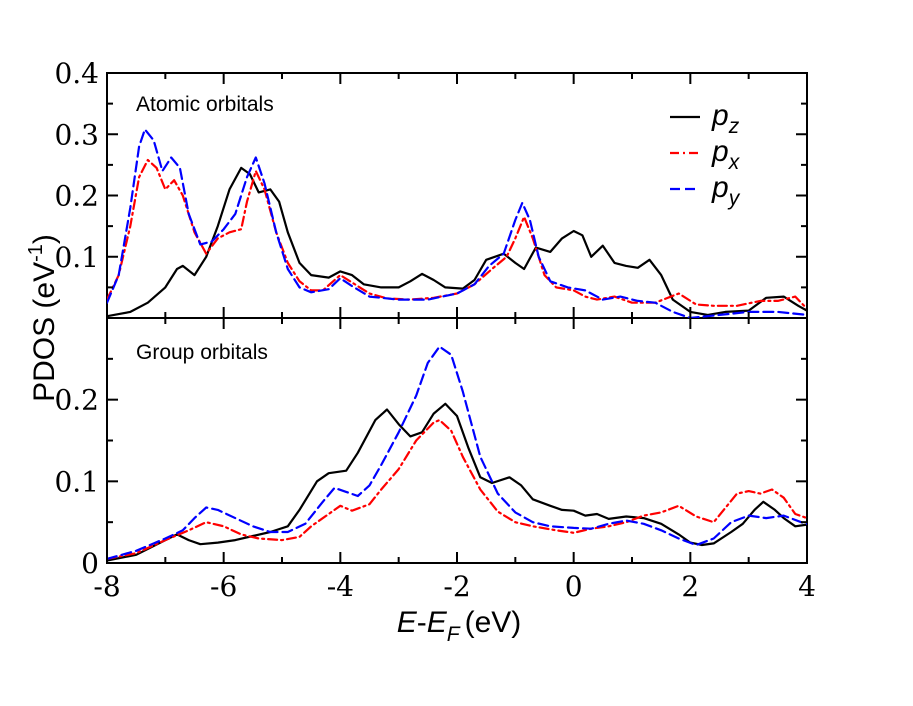 The image size is (913, 706). Describe the element at coordinates (726, 190) in the screenshot. I see `legend-label-py: py` at that location.